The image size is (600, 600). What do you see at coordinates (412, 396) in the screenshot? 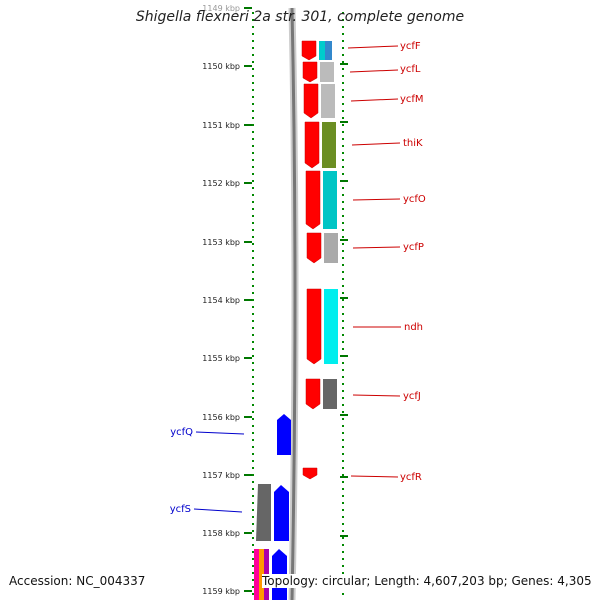
I see `gene-label-ycfJ: ycfJ` at bounding box center [412, 396].